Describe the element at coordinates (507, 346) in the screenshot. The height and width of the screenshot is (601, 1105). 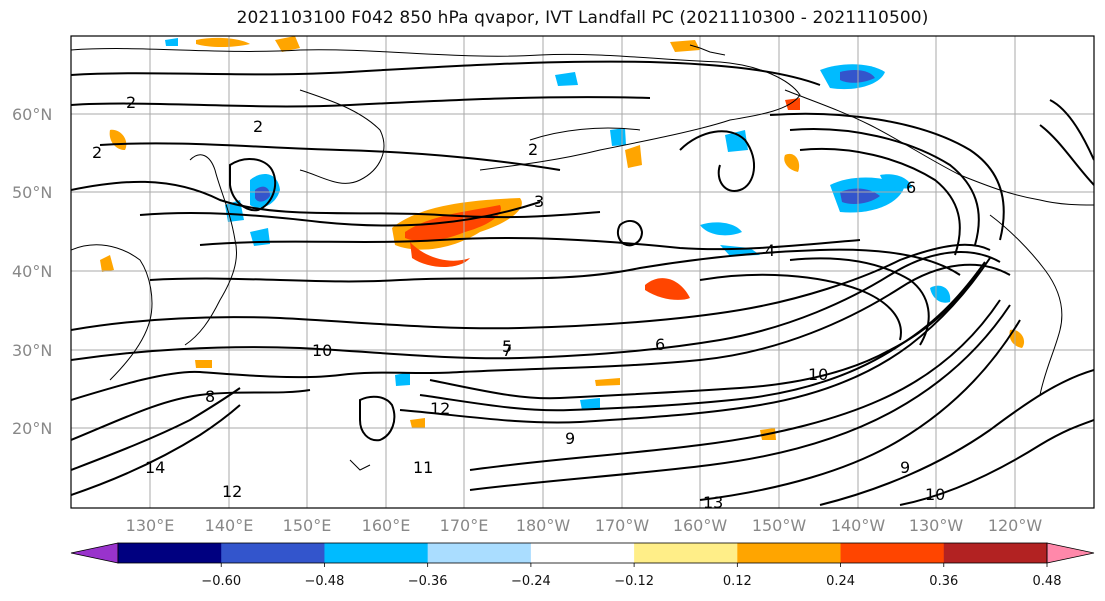
I see `contour-label: 5` at that location.